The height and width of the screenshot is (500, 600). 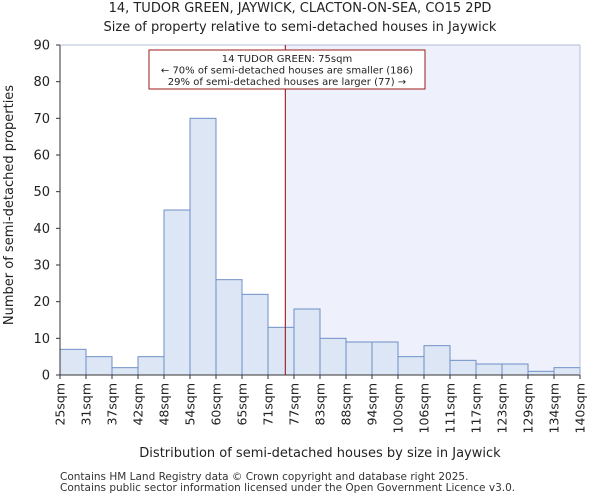 I want to click on x-tick-label: 71sqm, so click(x=268, y=404).